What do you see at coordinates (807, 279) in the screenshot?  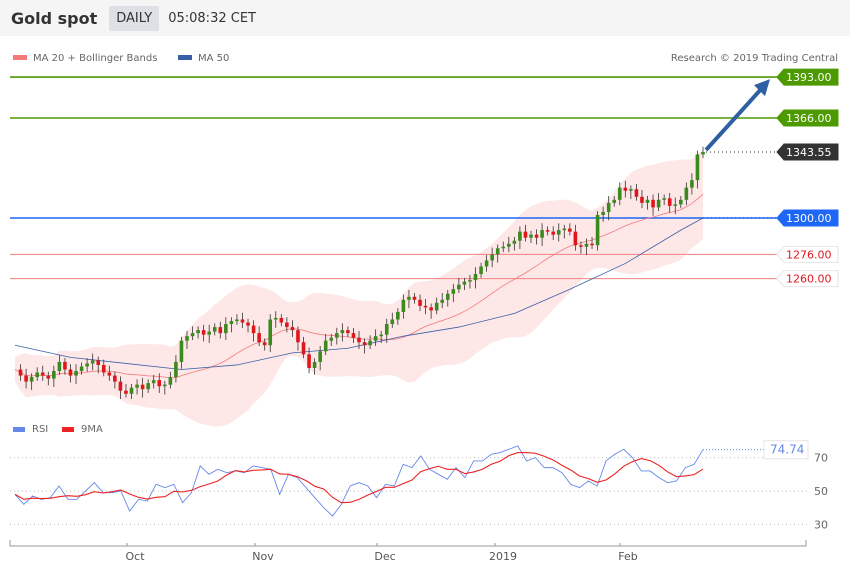 I see `support-tag` at bounding box center [807, 279].